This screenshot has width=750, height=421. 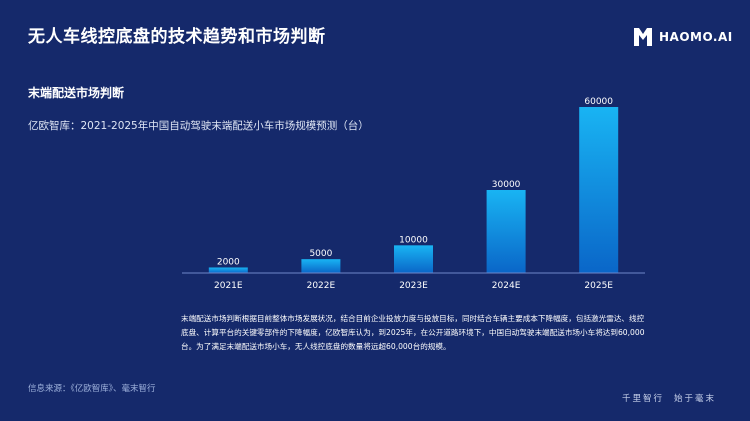 I want to click on page-title: 无人车线控底盘的技术趋势和市场判断, so click(x=177, y=37).